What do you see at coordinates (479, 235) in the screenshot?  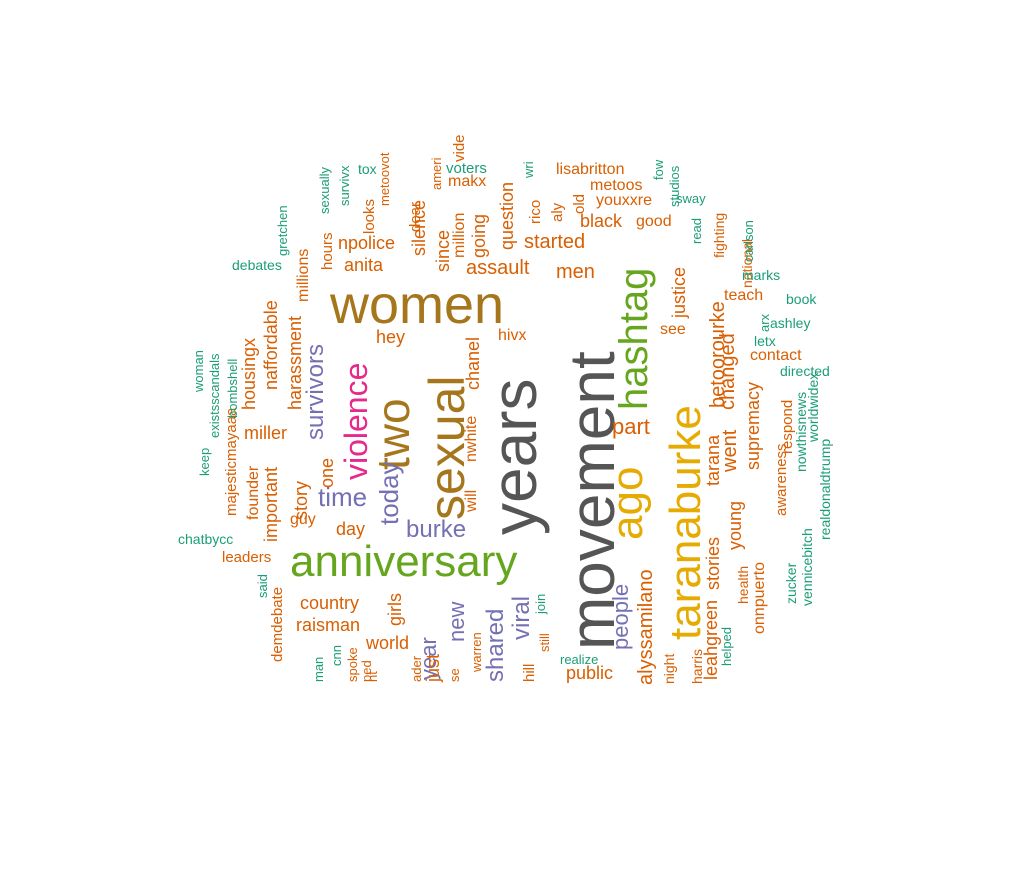 I see `word: going` at bounding box center [479, 235].